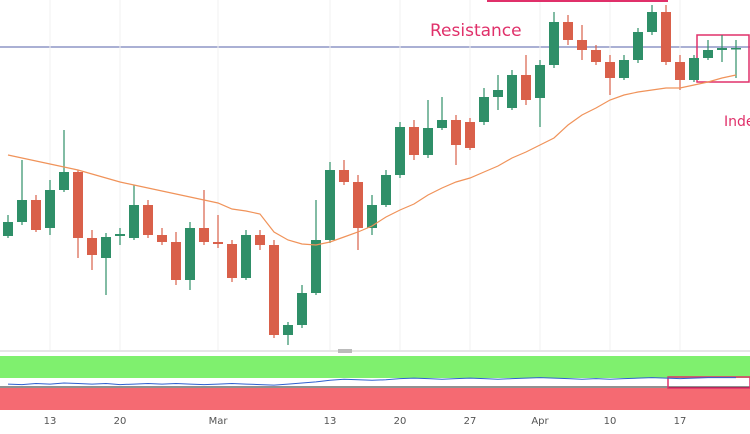  What do you see at coordinates (540, 421) in the screenshot?
I see `x-tick-label: Apr` at bounding box center [540, 421].